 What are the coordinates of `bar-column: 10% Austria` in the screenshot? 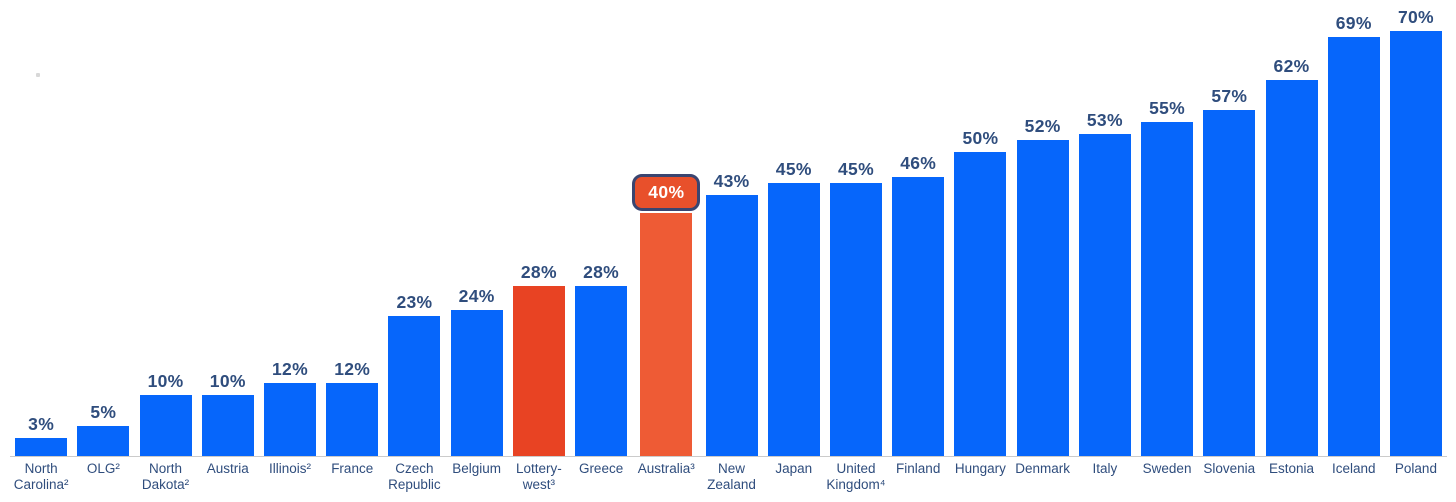 It's located at (228, 238).